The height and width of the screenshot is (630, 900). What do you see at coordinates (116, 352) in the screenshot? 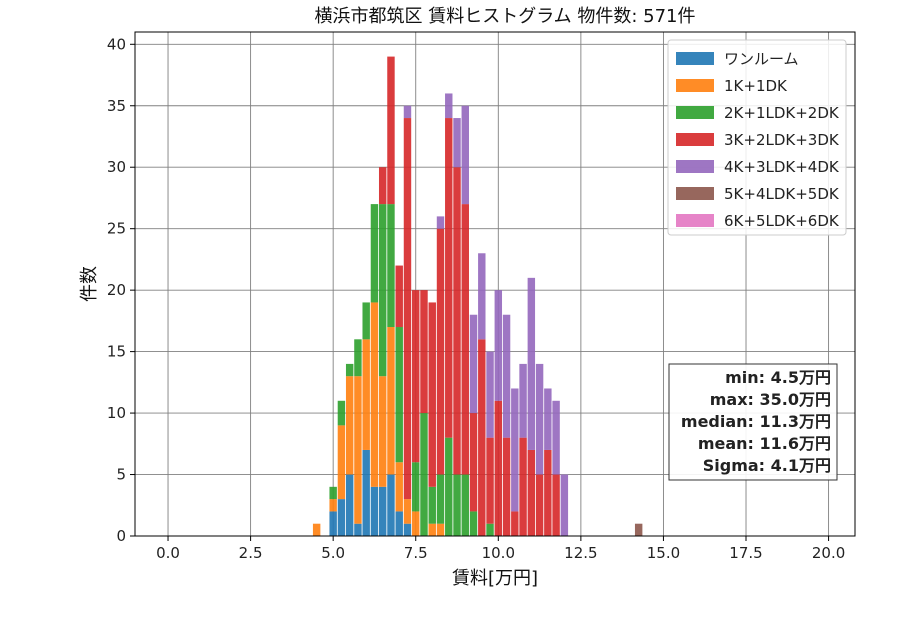
I see `y-tick-label: 15` at bounding box center [116, 352].